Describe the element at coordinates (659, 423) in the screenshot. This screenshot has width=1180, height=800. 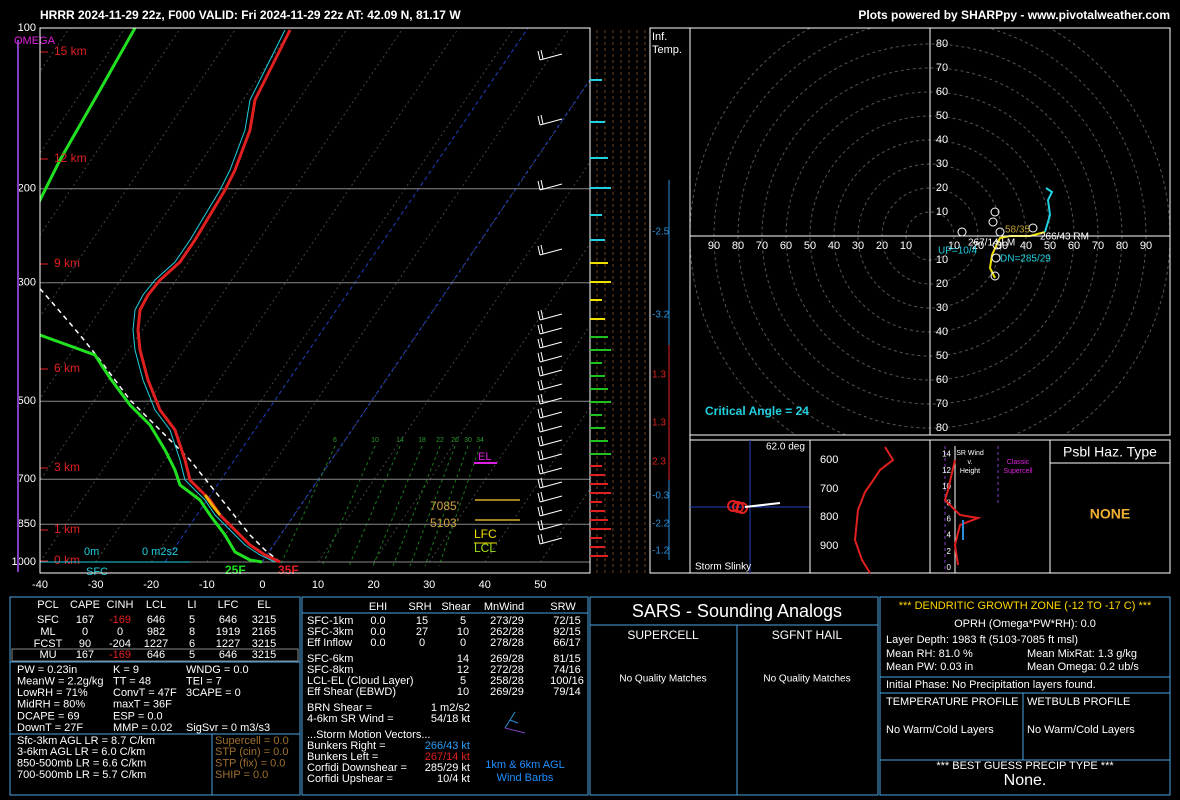
I see `inflow-value: 1.3` at that location.